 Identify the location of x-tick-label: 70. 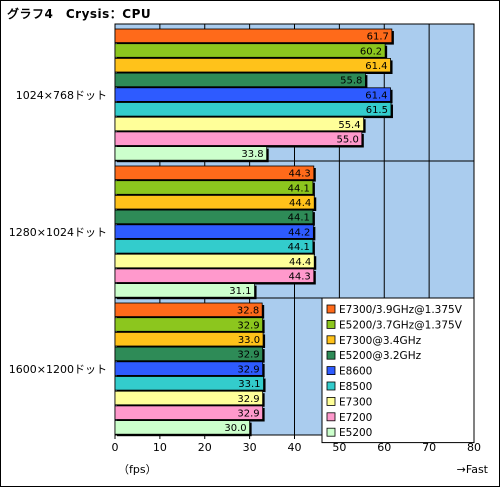
(429, 447).